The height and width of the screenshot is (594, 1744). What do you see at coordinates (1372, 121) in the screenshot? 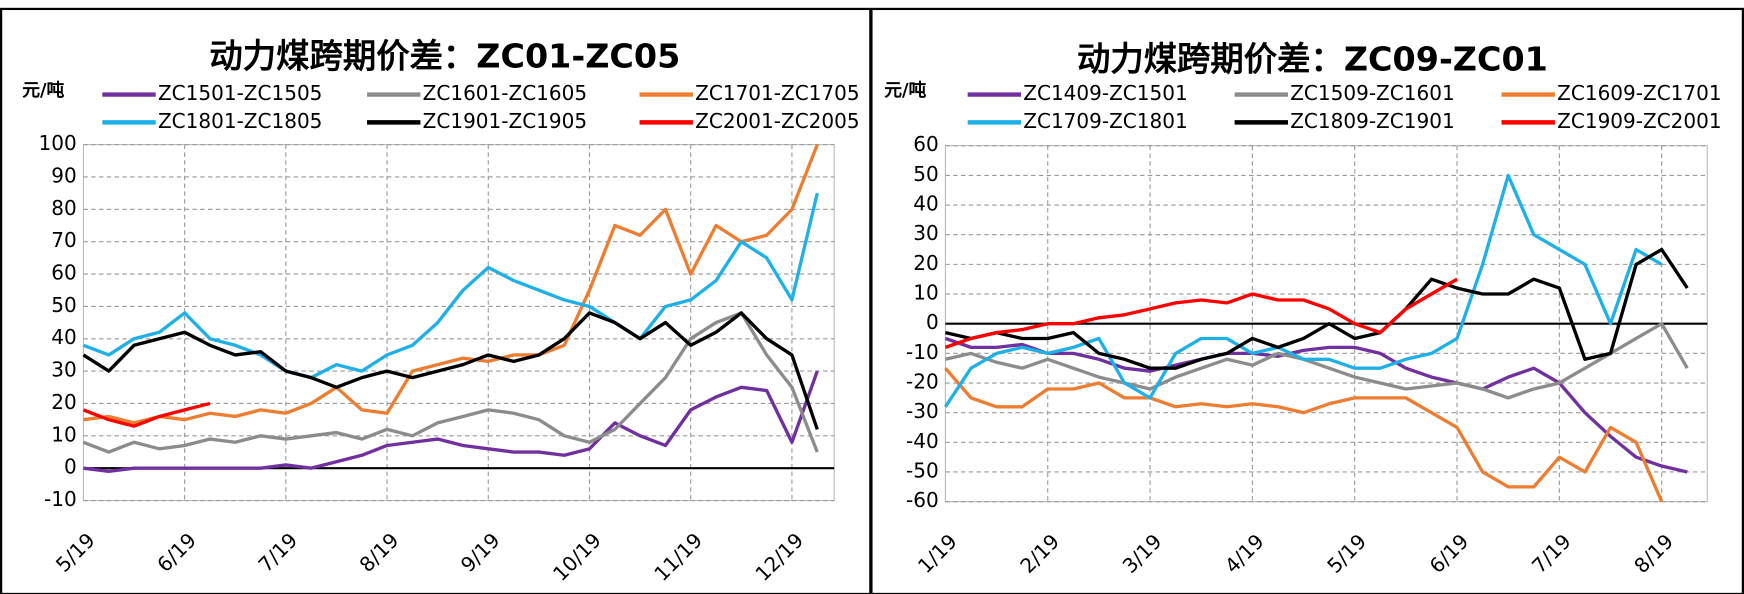
I see `legend-label: ZC1809-ZC1901` at bounding box center [1372, 121].